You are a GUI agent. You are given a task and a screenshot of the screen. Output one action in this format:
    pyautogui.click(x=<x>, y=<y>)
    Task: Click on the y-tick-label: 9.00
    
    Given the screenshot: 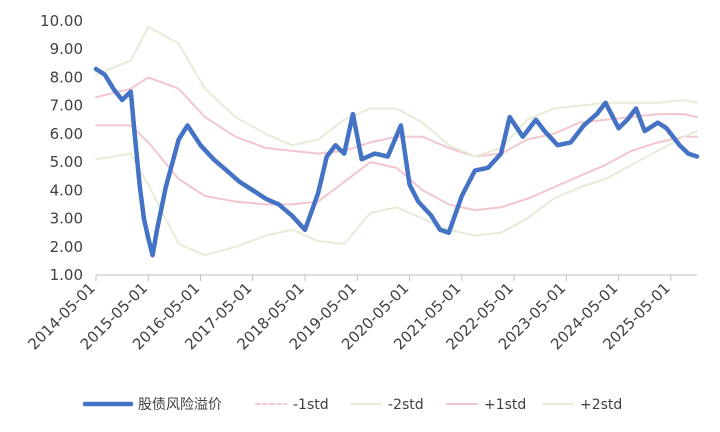 What is the action you would take?
    pyautogui.click(x=66, y=49)
    